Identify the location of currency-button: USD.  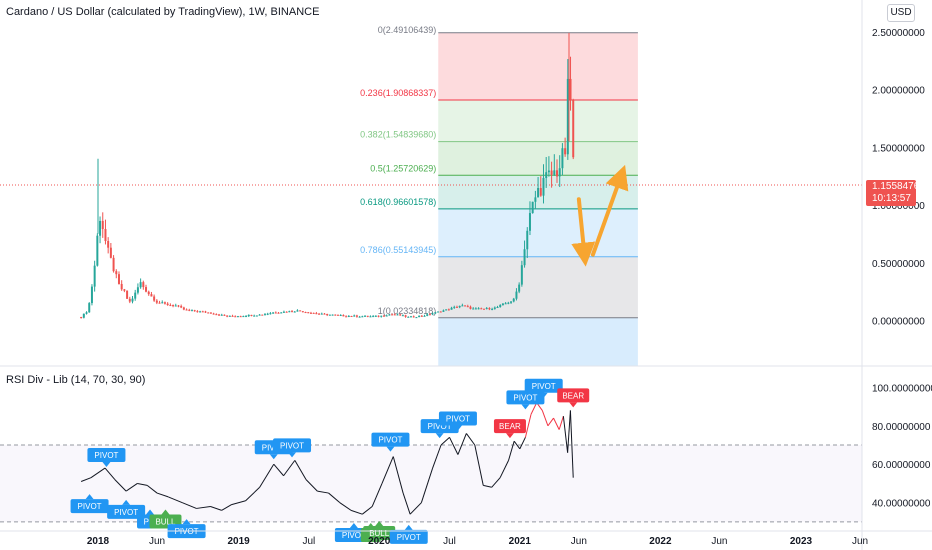
(901, 13).